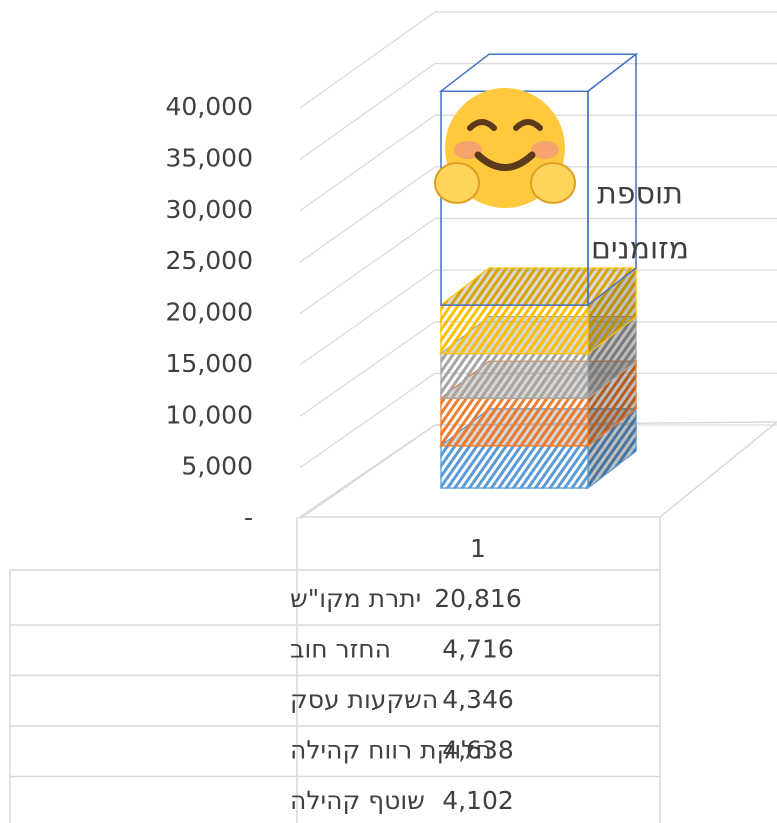  What do you see at coordinates (357, 800) in the screenshot?
I see `legend-label: שוטף קהילה` at bounding box center [357, 800].